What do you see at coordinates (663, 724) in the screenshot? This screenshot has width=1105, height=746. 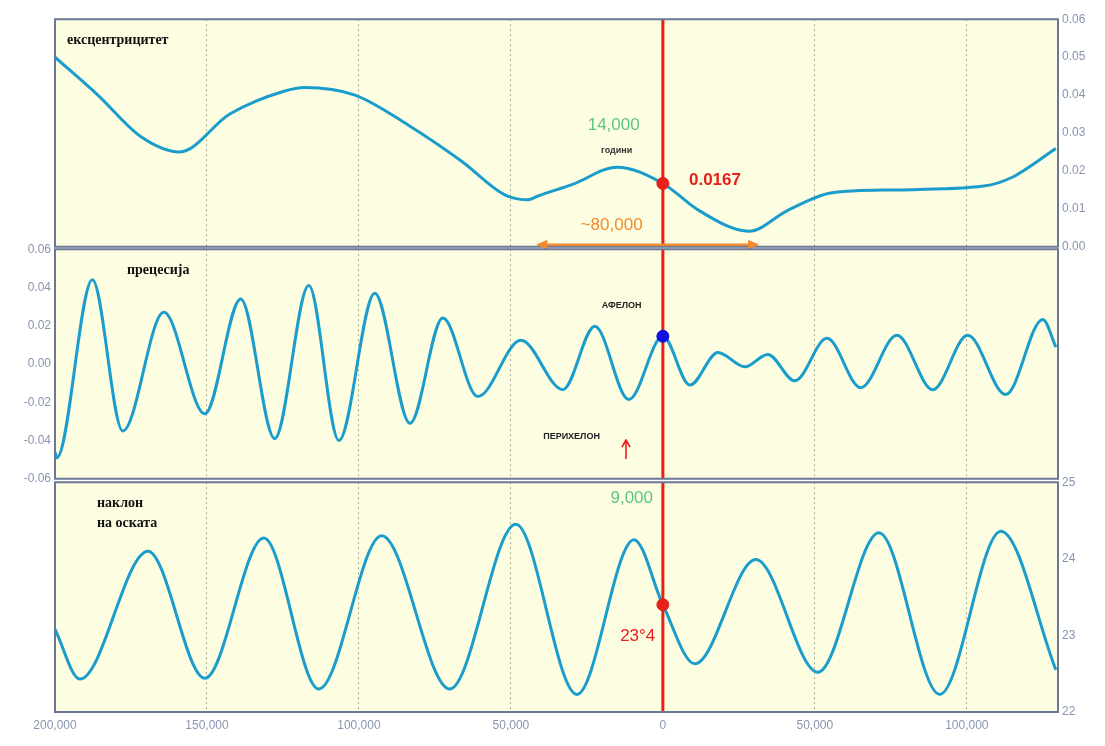 I see `x-tick-label: 0` at bounding box center [663, 724].